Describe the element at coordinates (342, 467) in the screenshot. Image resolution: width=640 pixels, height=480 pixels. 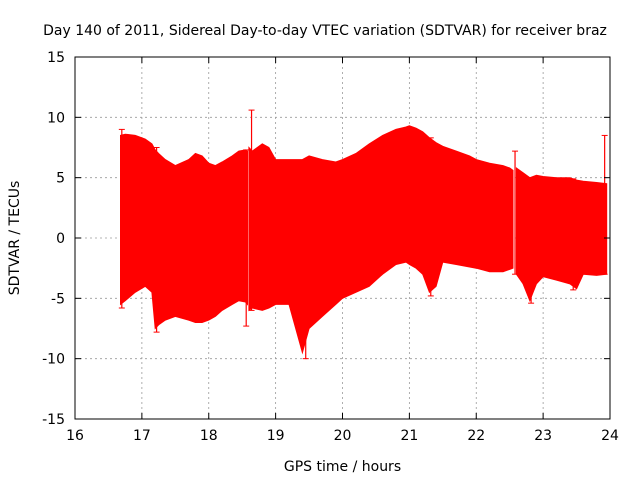
I see `x-axis-label: GPS time / hours` at that location.